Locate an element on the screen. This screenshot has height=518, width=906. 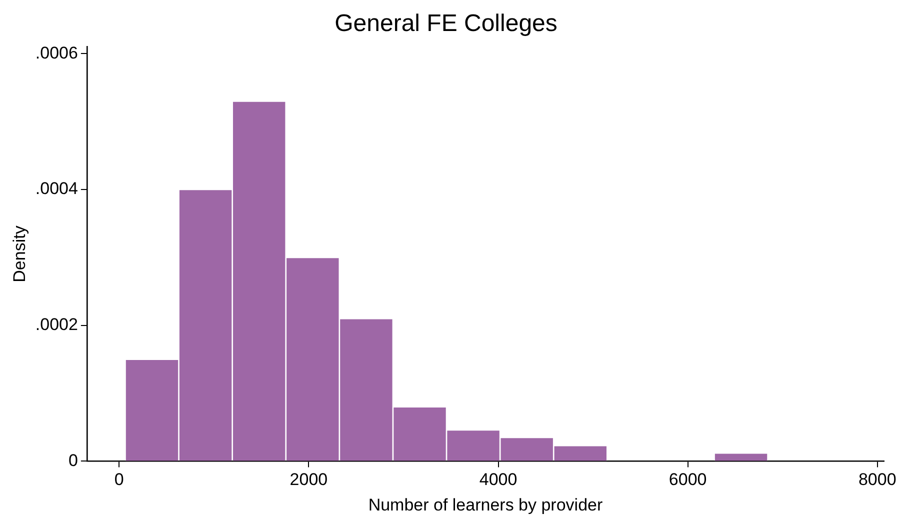
y-axis-title: Density is located at coordinates (19, 253).